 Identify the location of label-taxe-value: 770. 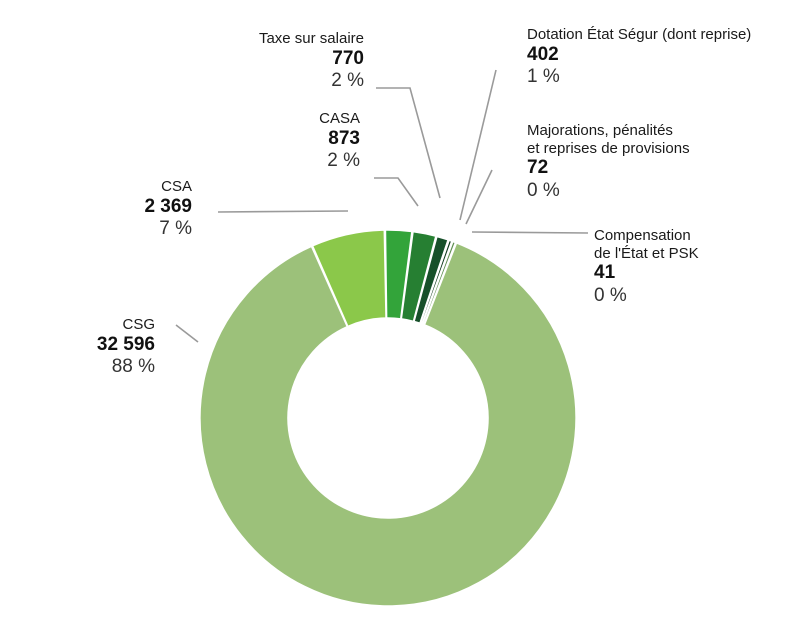
(348, 58).